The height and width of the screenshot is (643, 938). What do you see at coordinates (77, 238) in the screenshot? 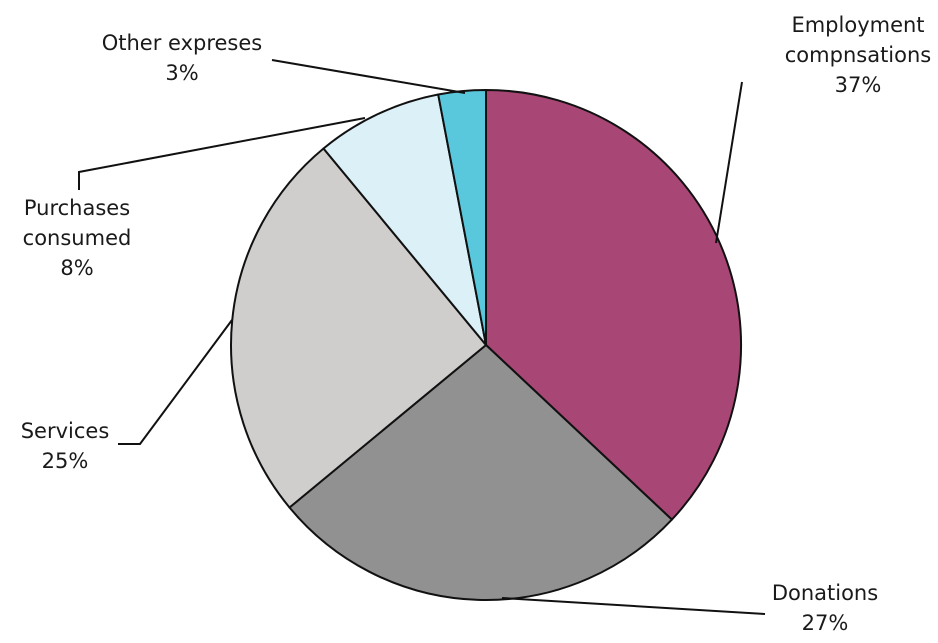
I see `slice-name-label: consumed` at bounding box center [77, 238].